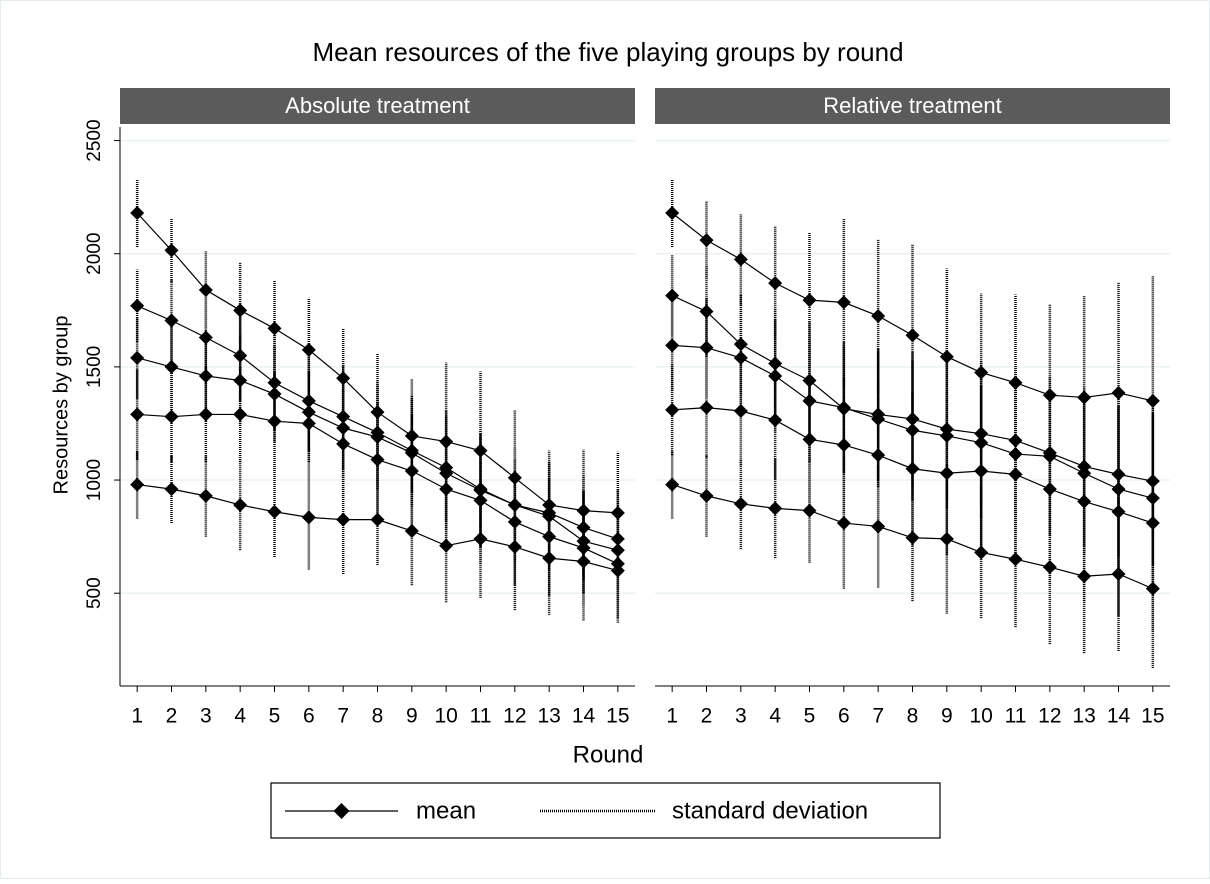 Image resolution: width=1210 pixels, height=884 pixels. I want to click on x-tick-label: 8, so click(378, 716).